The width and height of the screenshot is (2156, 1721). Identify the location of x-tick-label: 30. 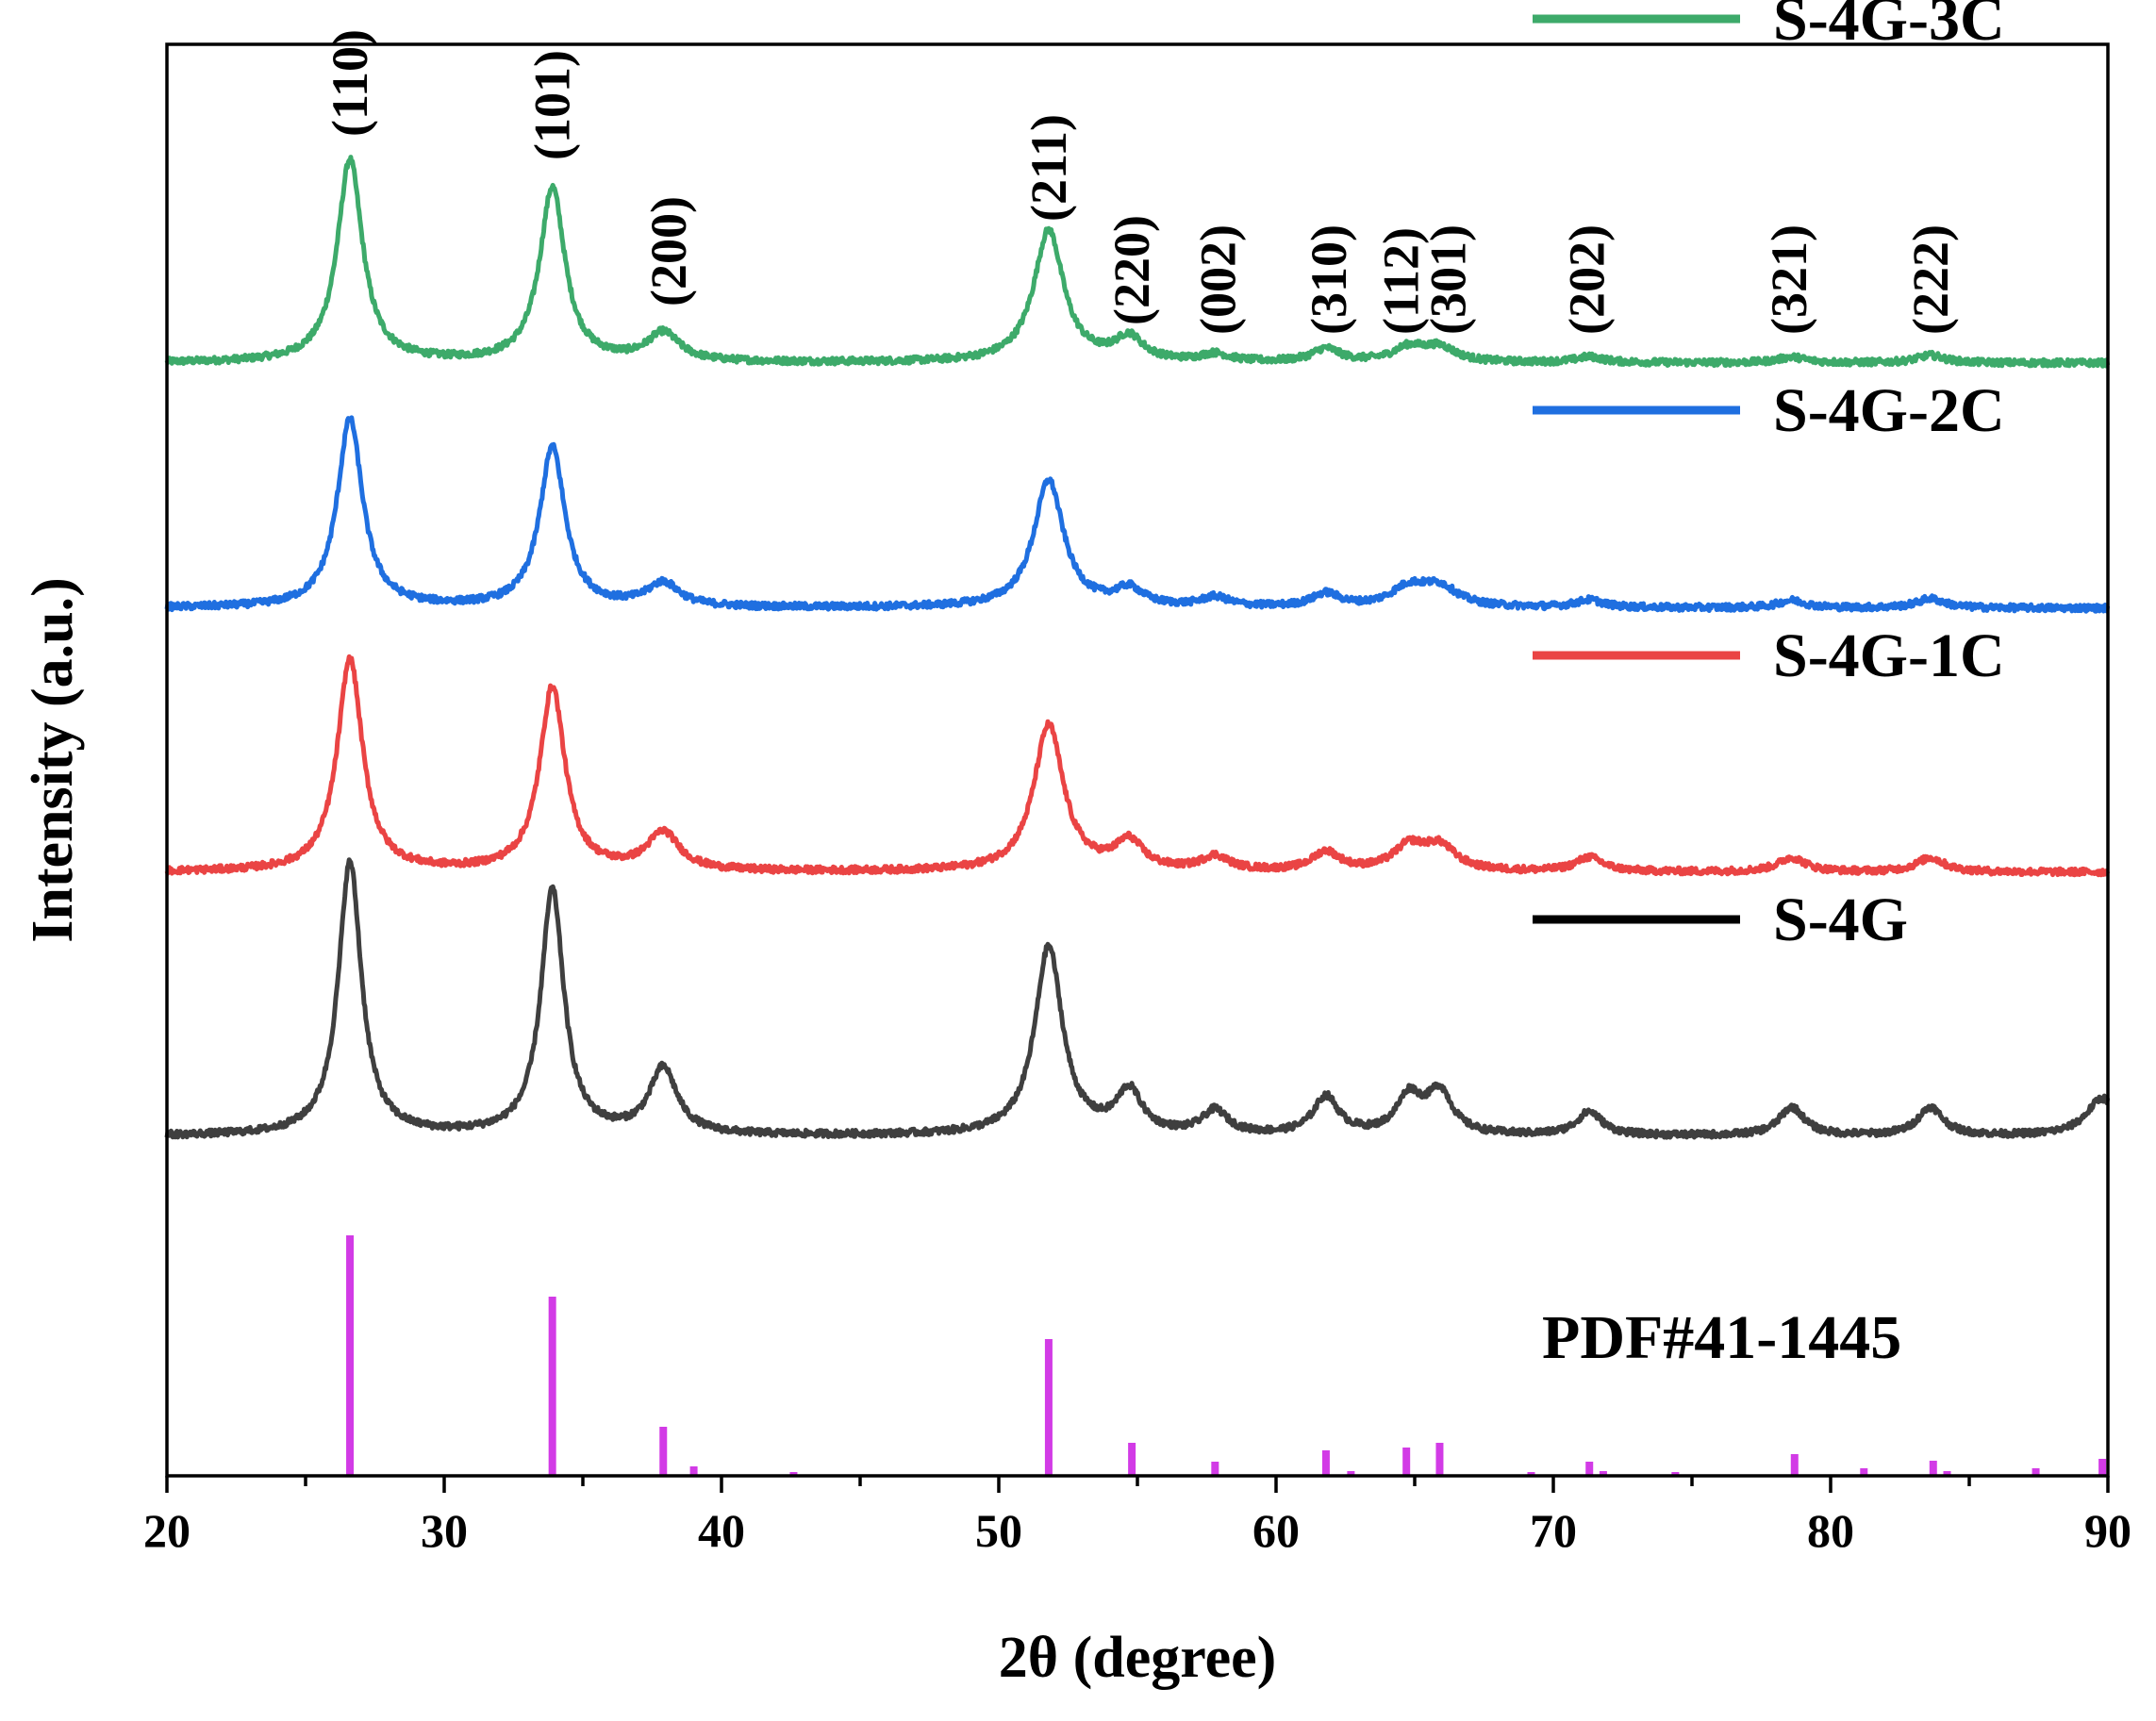
(444, 1530).